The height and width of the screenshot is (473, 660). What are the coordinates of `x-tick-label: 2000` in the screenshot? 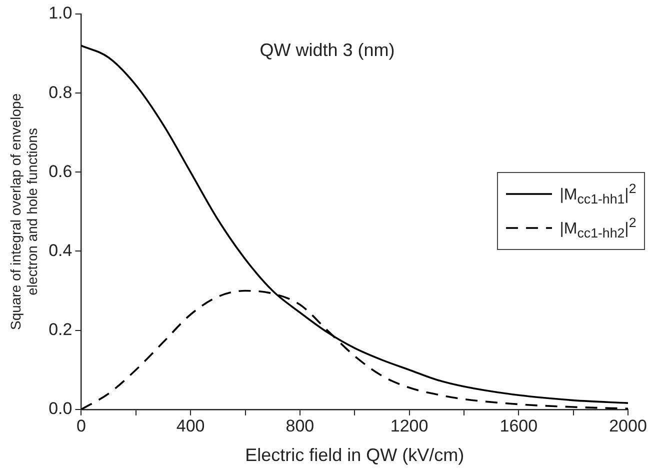 It's located at (628, 426).